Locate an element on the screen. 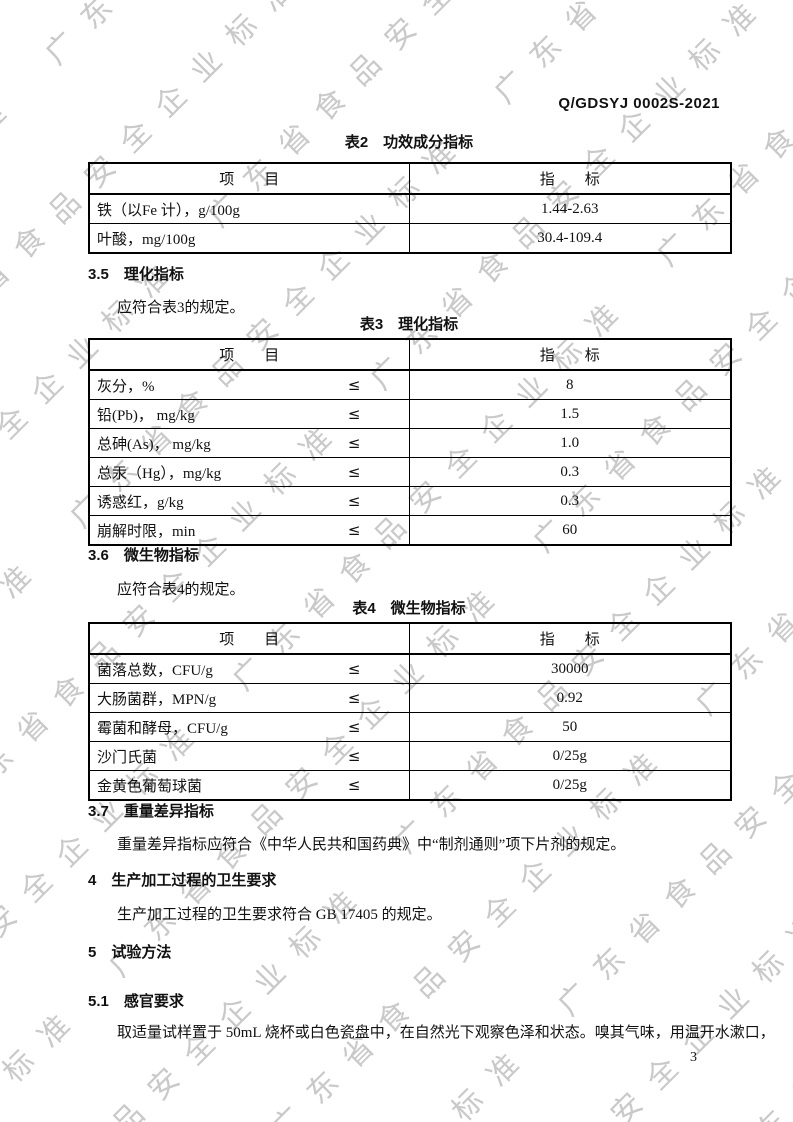  table-row: 诱惑红，g/kg ≤ 0.3 is located at coordinates (410, 501).